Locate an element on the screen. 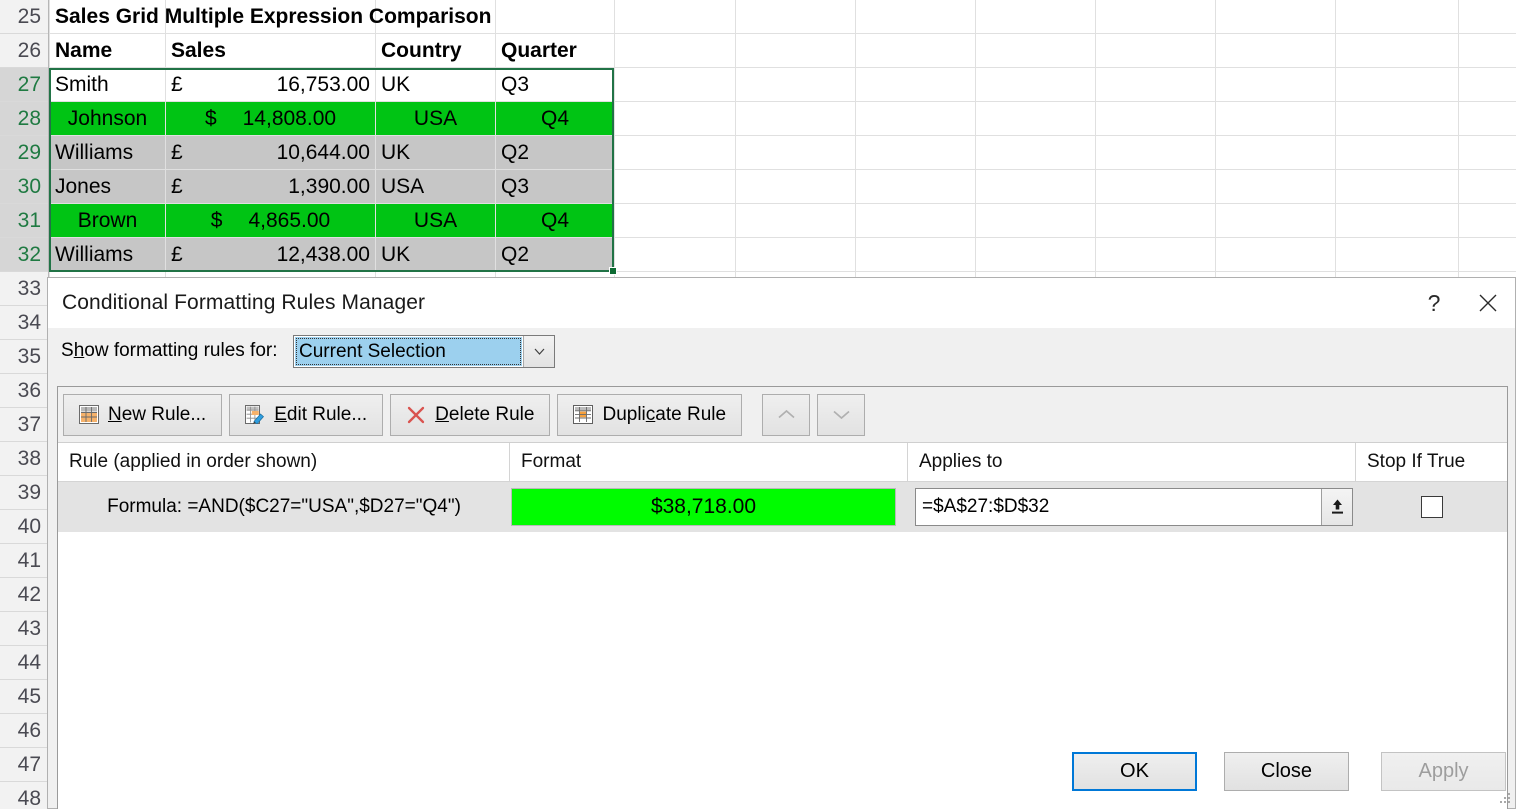  row-header-39: 39 is located at coordinates (24, 493).